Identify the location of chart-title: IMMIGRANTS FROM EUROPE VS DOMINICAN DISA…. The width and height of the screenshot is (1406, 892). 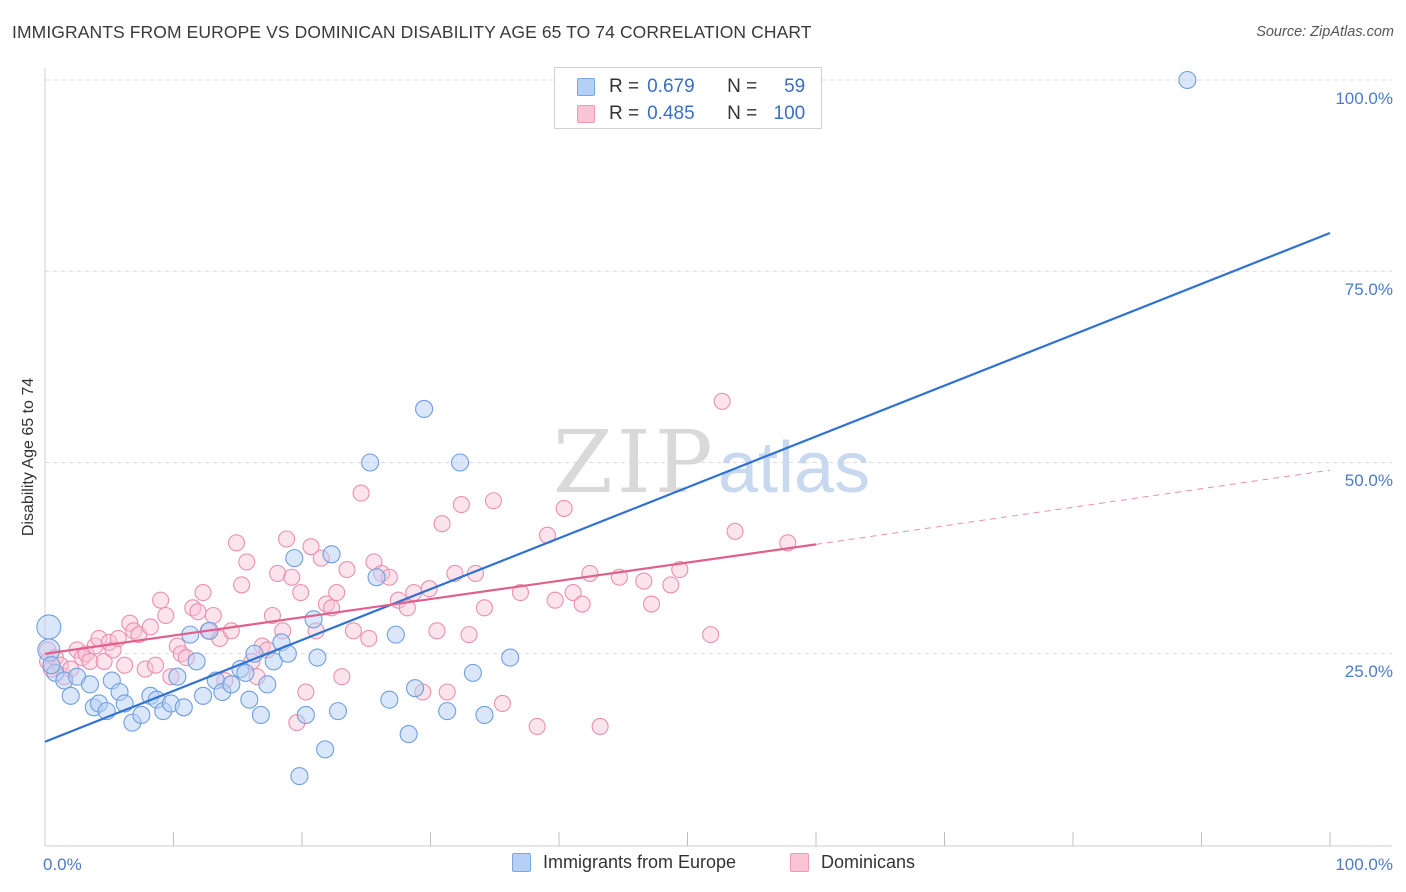
(412, 32).